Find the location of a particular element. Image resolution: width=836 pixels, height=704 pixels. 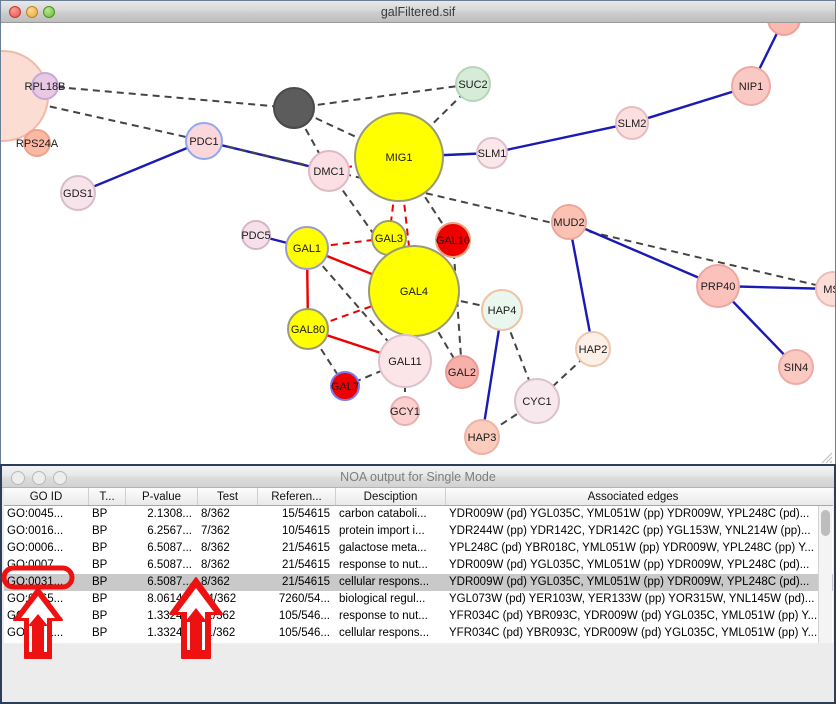

network-node-rpl18b: RPL18B is located at coordinates (45, 86).